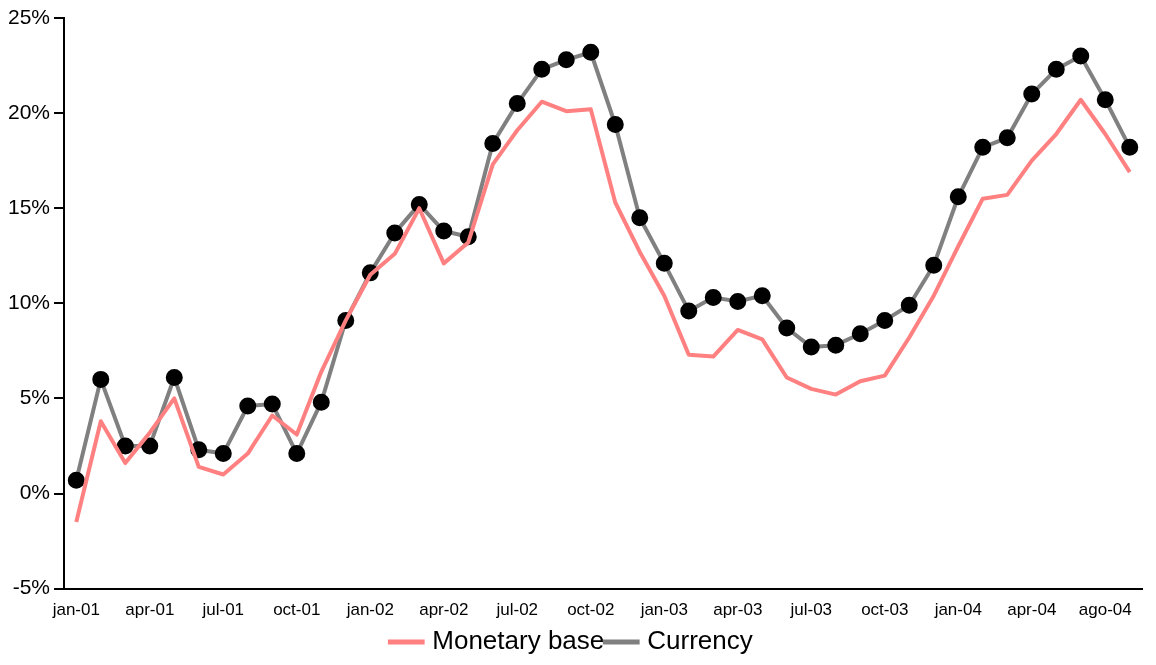  Describe the element at coordinates (223, 610) in the screenshot. I see `x-tick-label: jul-01` at that location.